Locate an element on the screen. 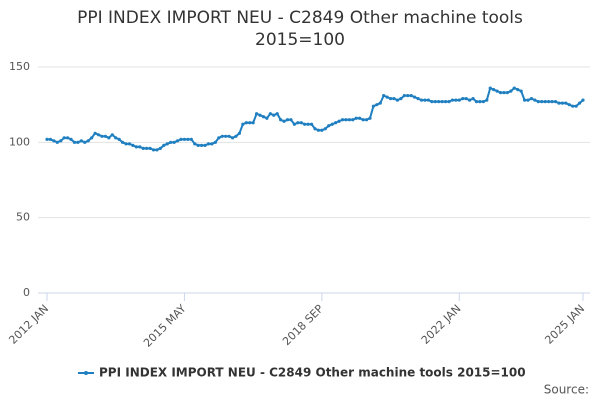  x-tick-label: 2015 MAY is located at coordinates (165, 326).